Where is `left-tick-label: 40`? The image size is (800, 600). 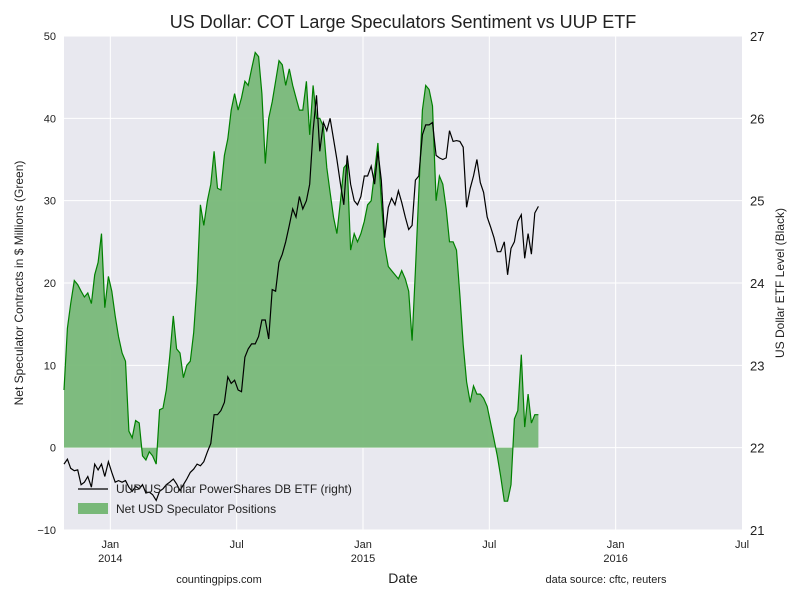 left-tick-label: 40 is located at coordinates (50, 119).